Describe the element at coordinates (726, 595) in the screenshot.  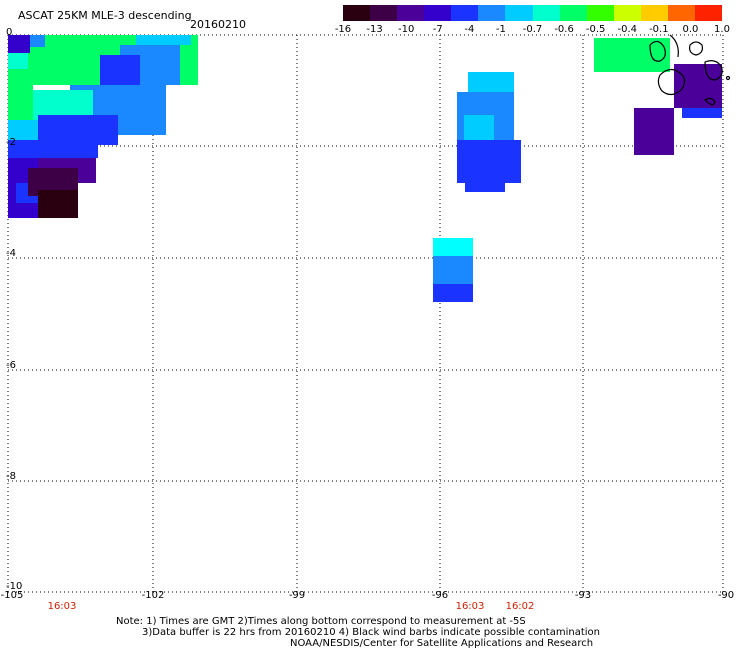
I see `x-tick-5: -90` at that location.